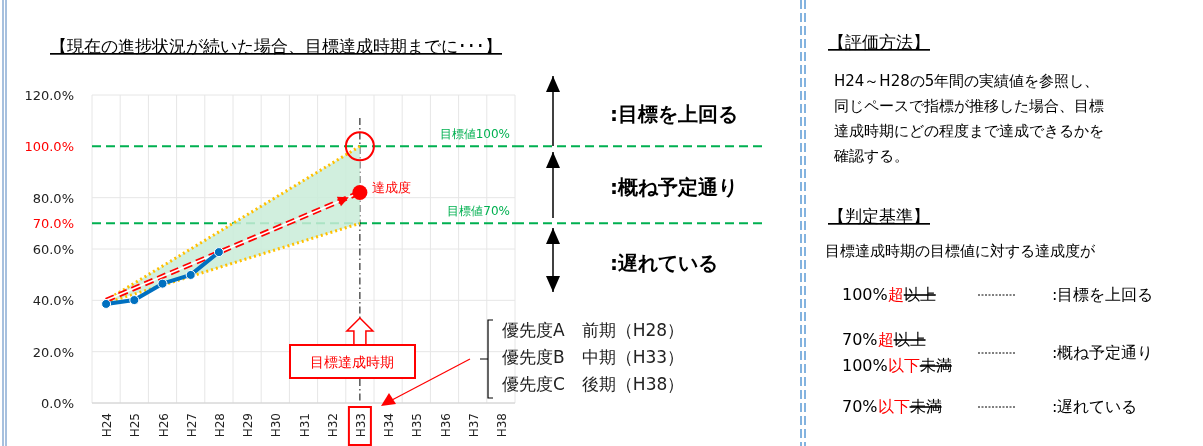 This screenshot has width=1203, height=446. I want to click on y-tick-label: 40.0%, so click(53, 301).